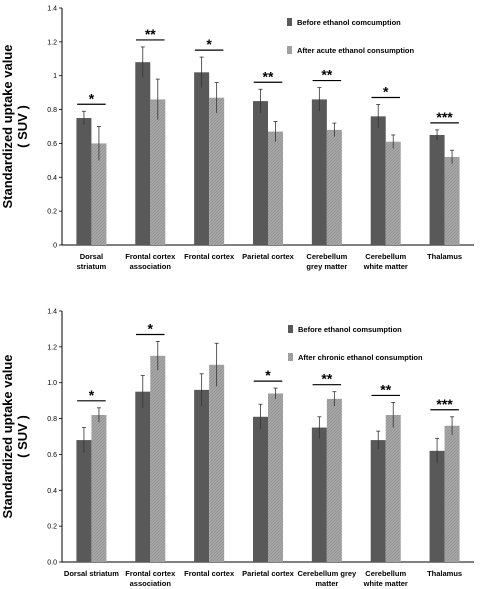 The image size is (480, 589). I want to click on category-label: Dorsal, so click(91, 256).